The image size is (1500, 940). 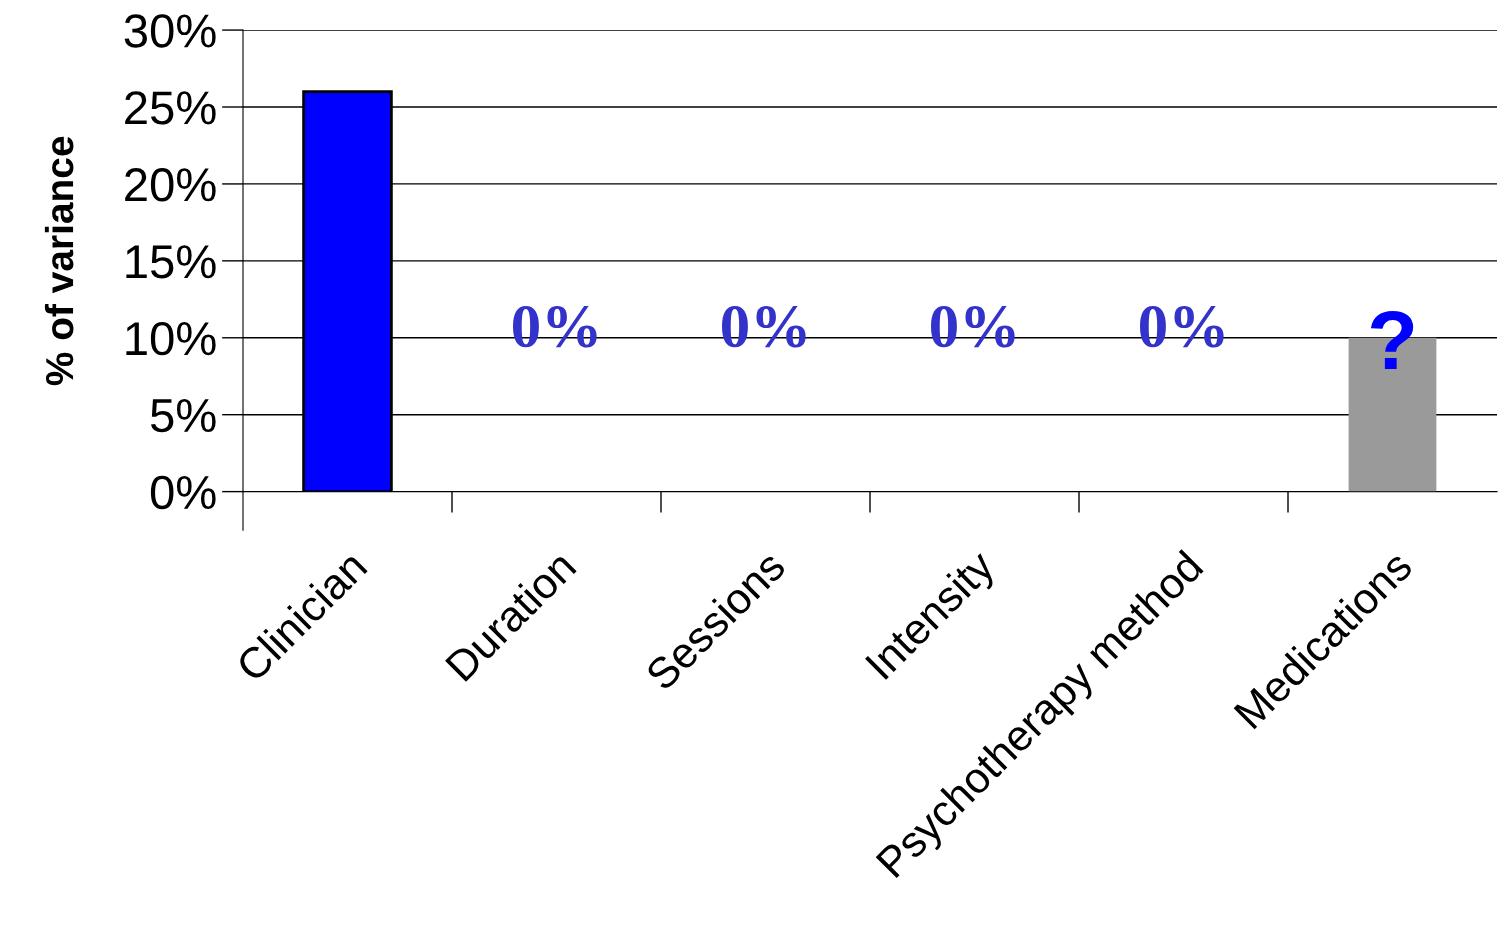 What do you see at coordinates (183, 416) in the screenshot?
I see `y-tick-label: 5%` at bounding box center [183, 416].